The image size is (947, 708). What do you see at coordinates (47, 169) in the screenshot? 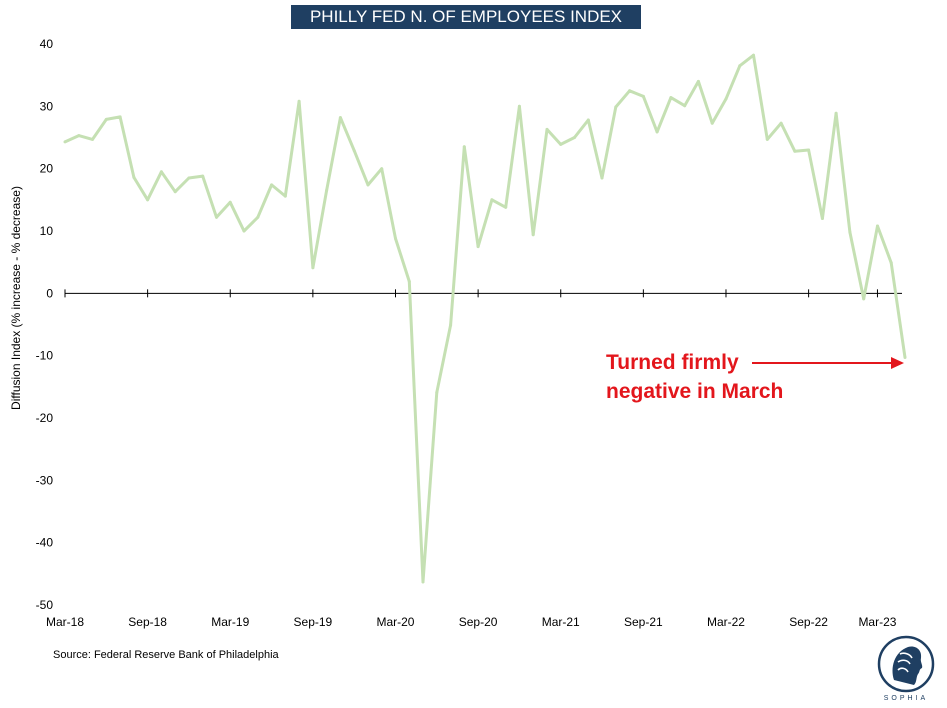
I see `y-tick-label: 20` at bounding box center [47, 169].